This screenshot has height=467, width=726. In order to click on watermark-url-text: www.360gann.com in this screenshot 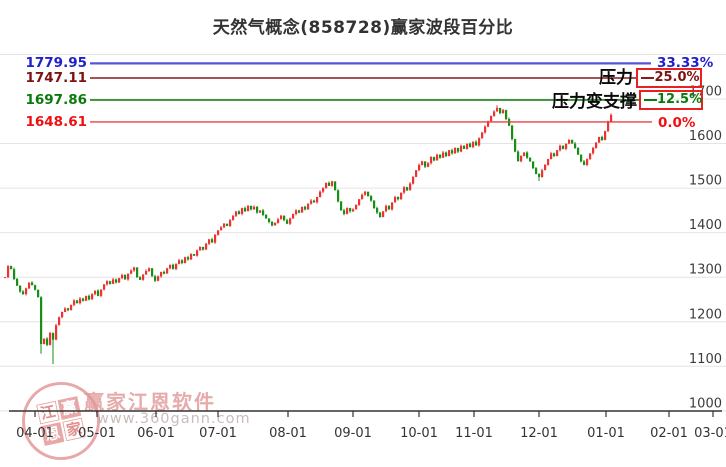, I will do `click(174, 419)`.